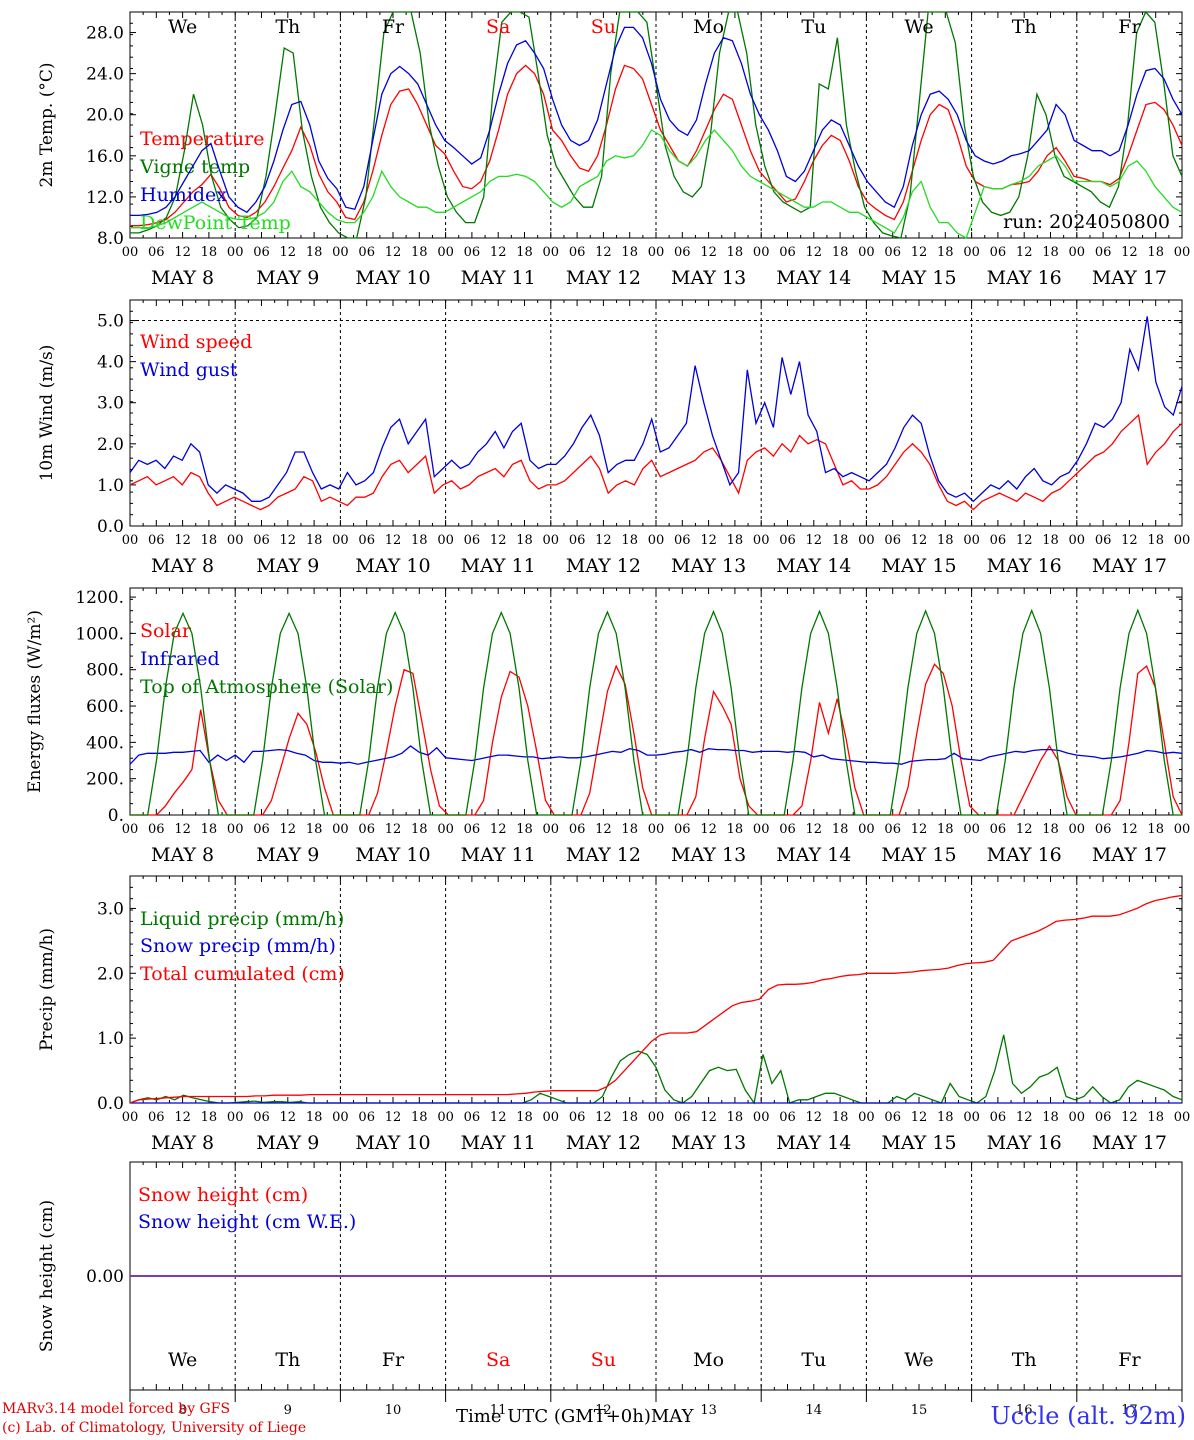  I want to click on y-tick-label: 1.0, so click(110, 486).